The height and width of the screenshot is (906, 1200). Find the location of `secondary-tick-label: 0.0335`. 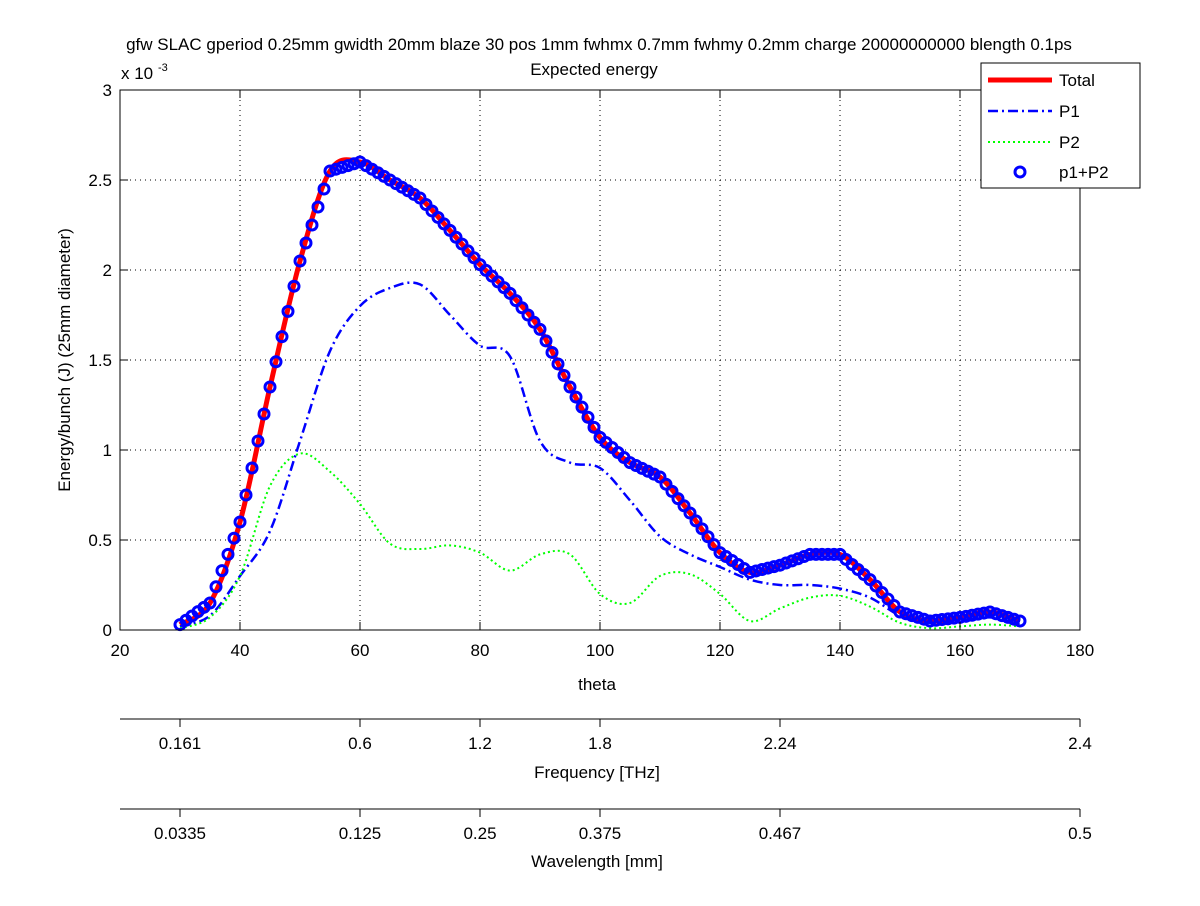

secondary-tick-label: 0.0335 is located at coordinates (180, 833).